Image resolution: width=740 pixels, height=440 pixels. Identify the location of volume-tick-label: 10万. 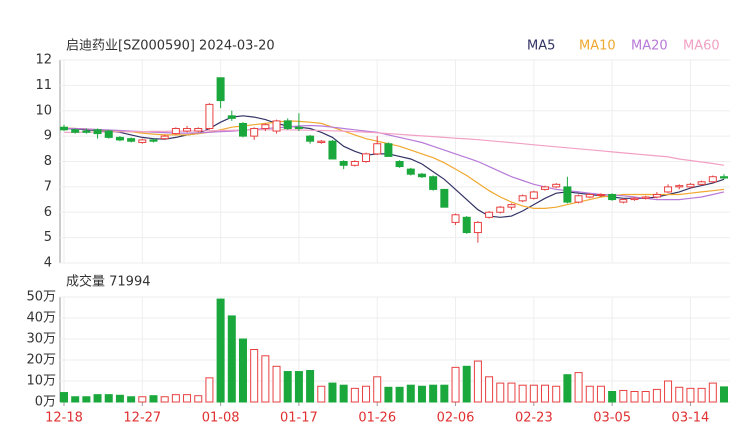
(41, 381).